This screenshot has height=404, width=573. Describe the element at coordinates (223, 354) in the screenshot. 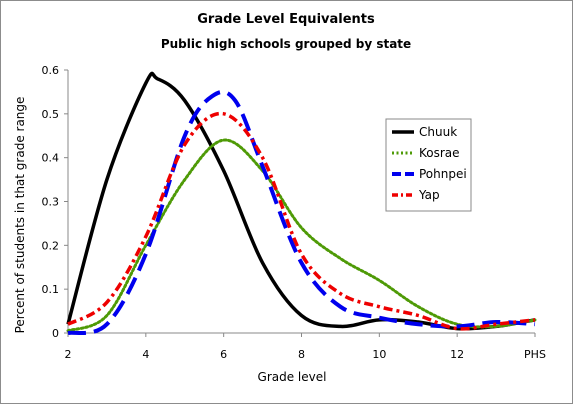

I see `x-tick-label: 6` at that location.